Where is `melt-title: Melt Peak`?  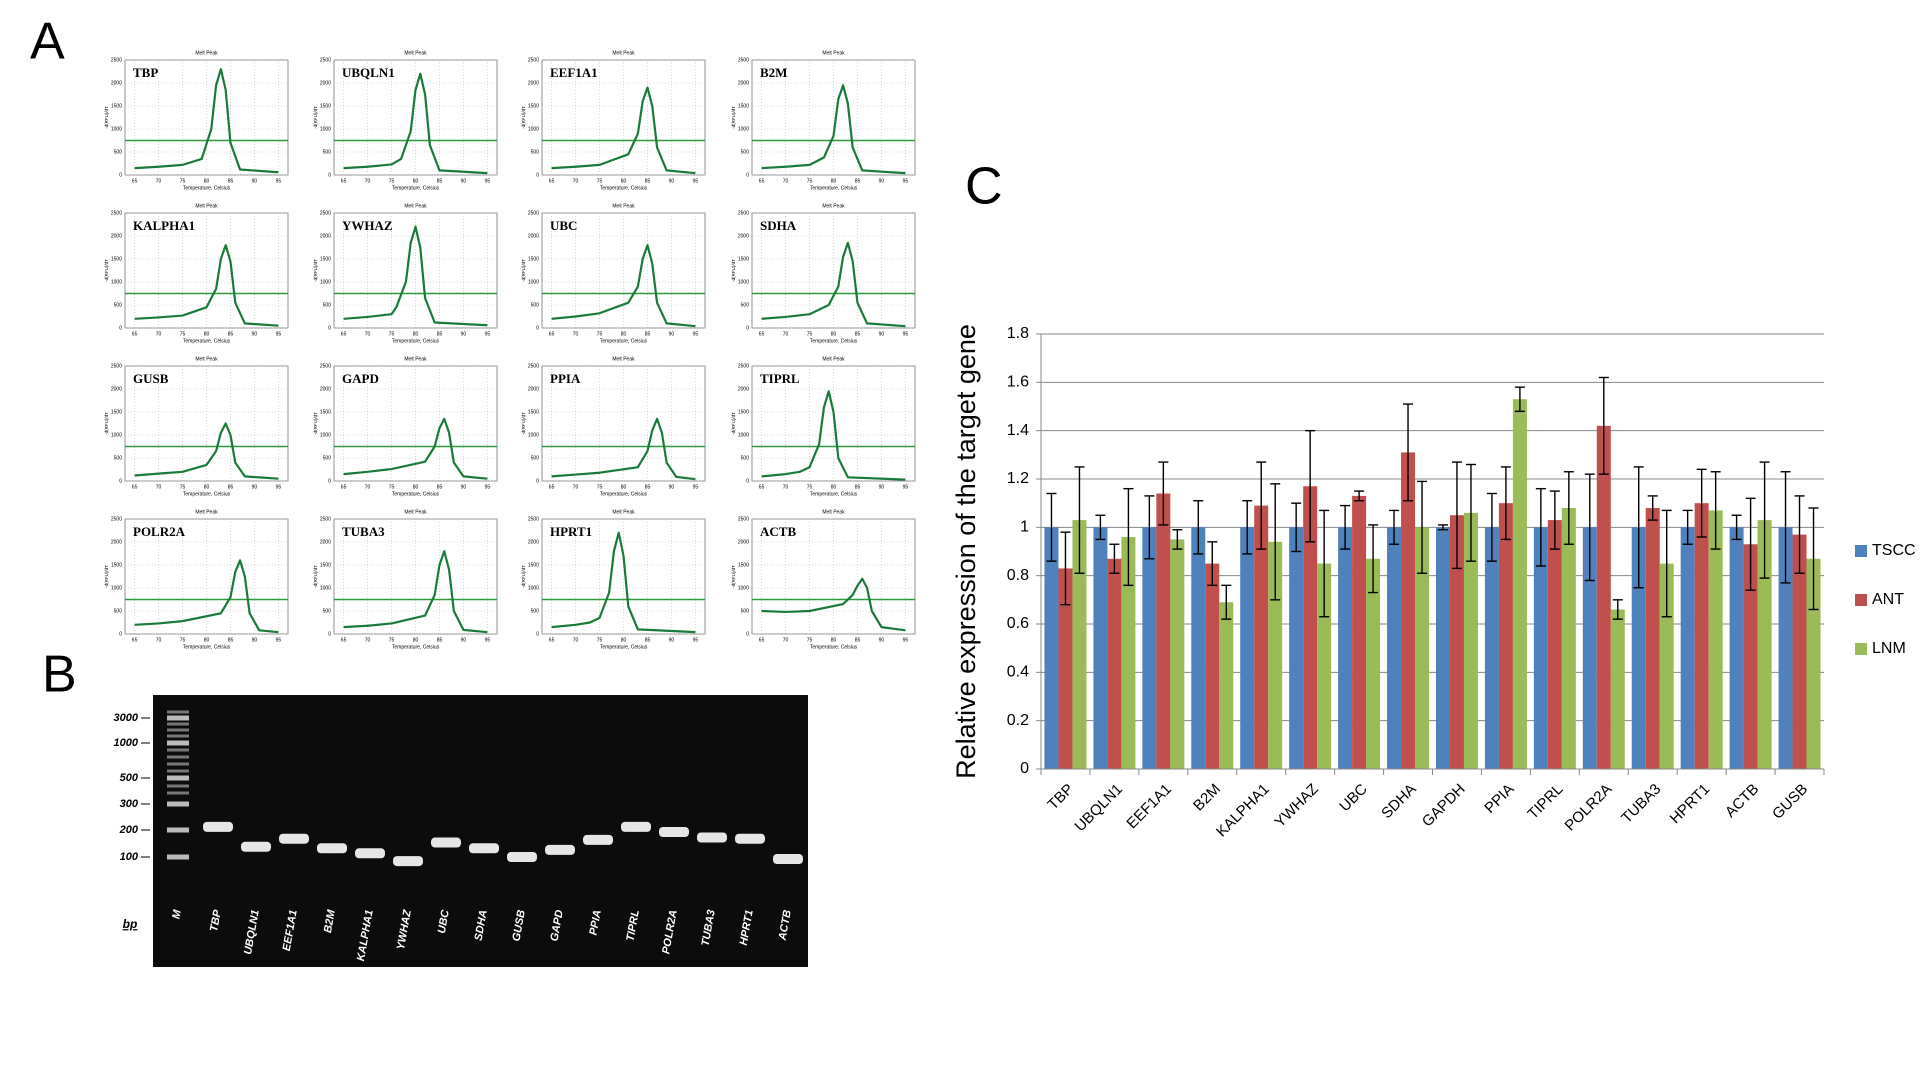 melt-title: Melt Peak is located at coordinates (833, 53).